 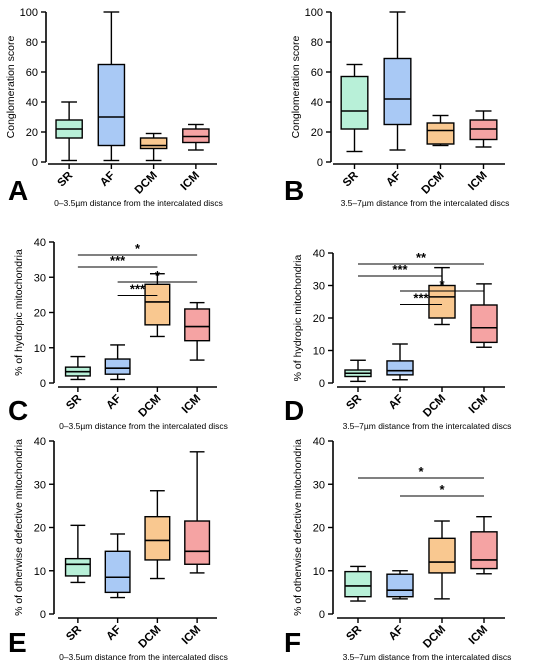 I want to click on panel-letter: F, so click(x=292, y=642).